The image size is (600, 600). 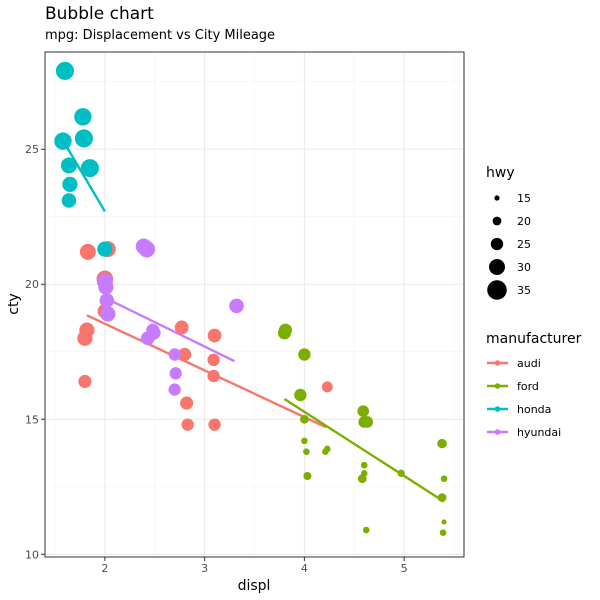 I want to click on size-legend-label: 15, so click(x=524, y=198).